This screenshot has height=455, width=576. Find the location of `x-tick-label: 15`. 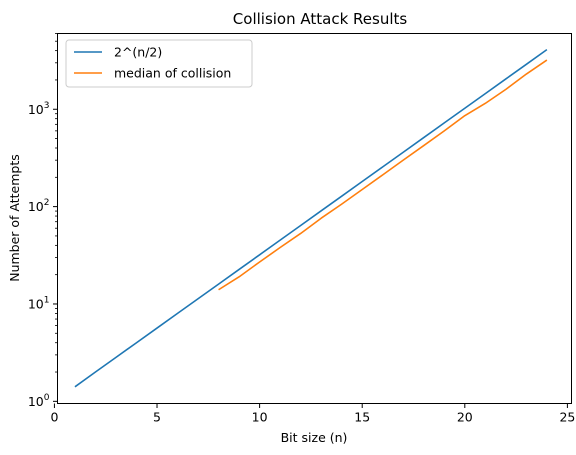

x-tick-label: 15 is located at coordinates (362, 417).